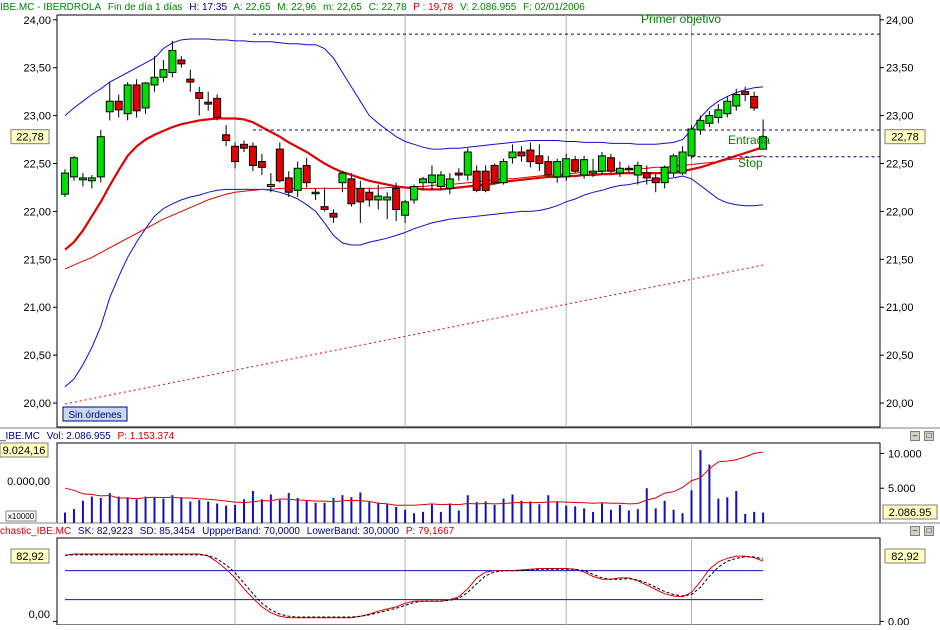  What do you see at coordinates (51, 7) in the screenshot?
I see `symbol-label: IBE.MC - IBERDROLA` at bounding box center [51, 7].